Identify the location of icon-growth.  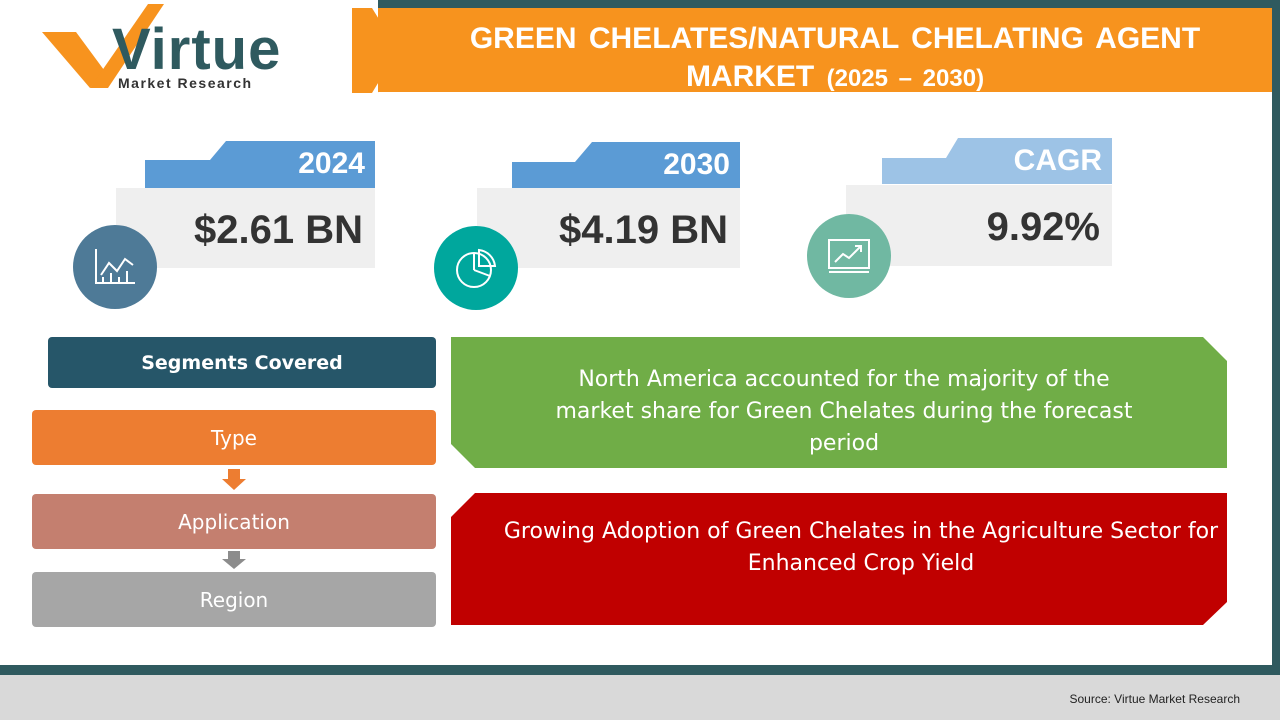
(849, 256).